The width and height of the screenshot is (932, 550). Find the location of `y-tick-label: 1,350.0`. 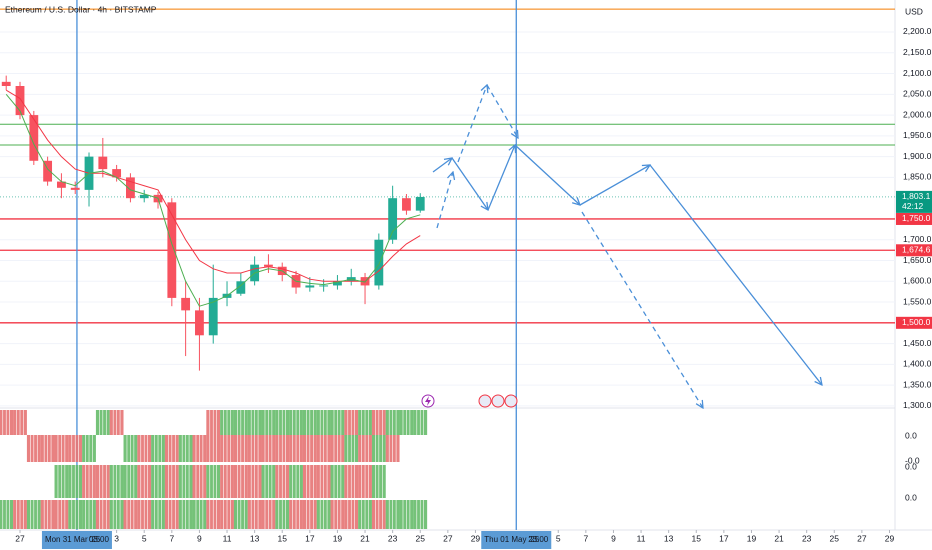

y-tick-label: 1,350.0 is located at coordinates (917, 384).